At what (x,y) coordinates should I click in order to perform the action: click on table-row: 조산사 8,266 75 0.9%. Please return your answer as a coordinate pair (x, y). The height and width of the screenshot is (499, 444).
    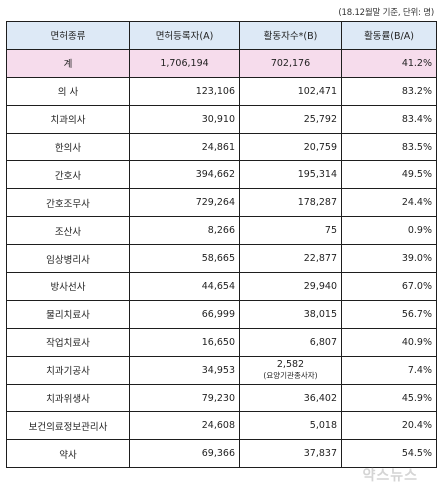
    Looking at the image, I should click on (221, 231).